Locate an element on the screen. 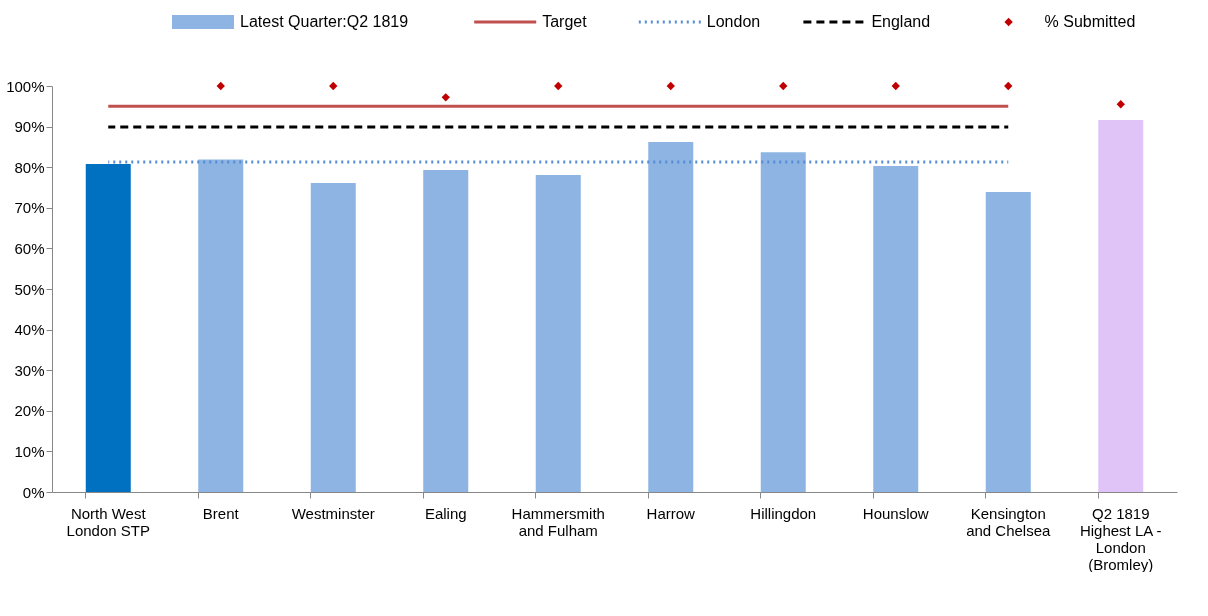 The image size is (1208, 616). legend-label: Target is located at coordinates (565, 21).